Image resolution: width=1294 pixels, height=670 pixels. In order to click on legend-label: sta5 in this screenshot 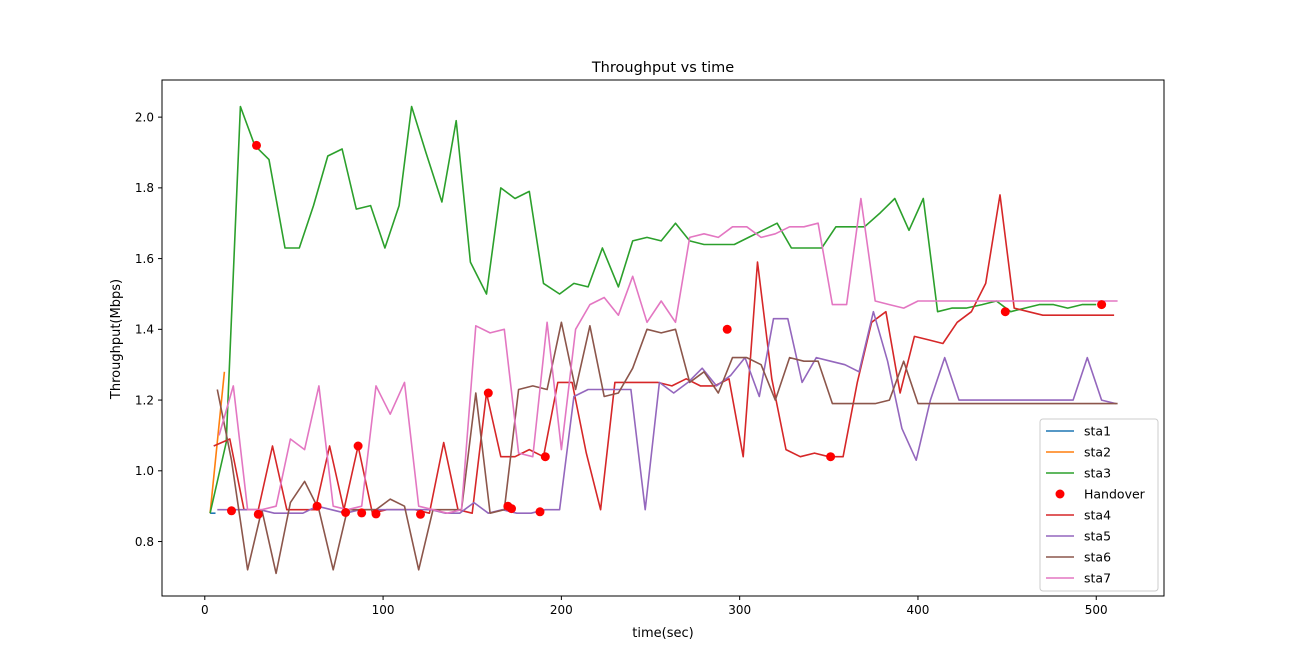, I will do `click(1097, 536)`.